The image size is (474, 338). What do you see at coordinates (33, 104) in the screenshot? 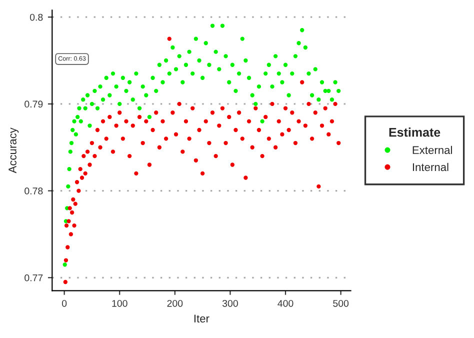
I see `y-tick-label: 0.79` at bounding box center [33, 104].